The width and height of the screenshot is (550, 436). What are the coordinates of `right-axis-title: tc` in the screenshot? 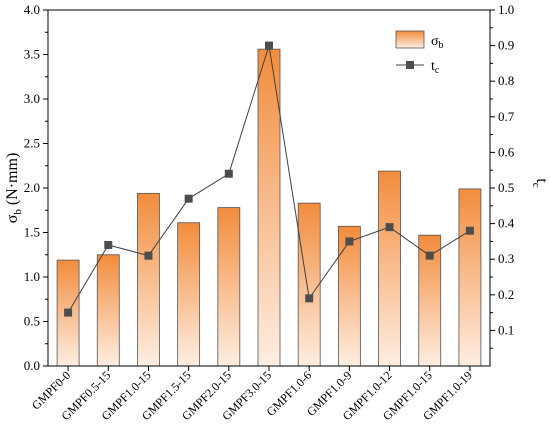 It's located at (540, 182).